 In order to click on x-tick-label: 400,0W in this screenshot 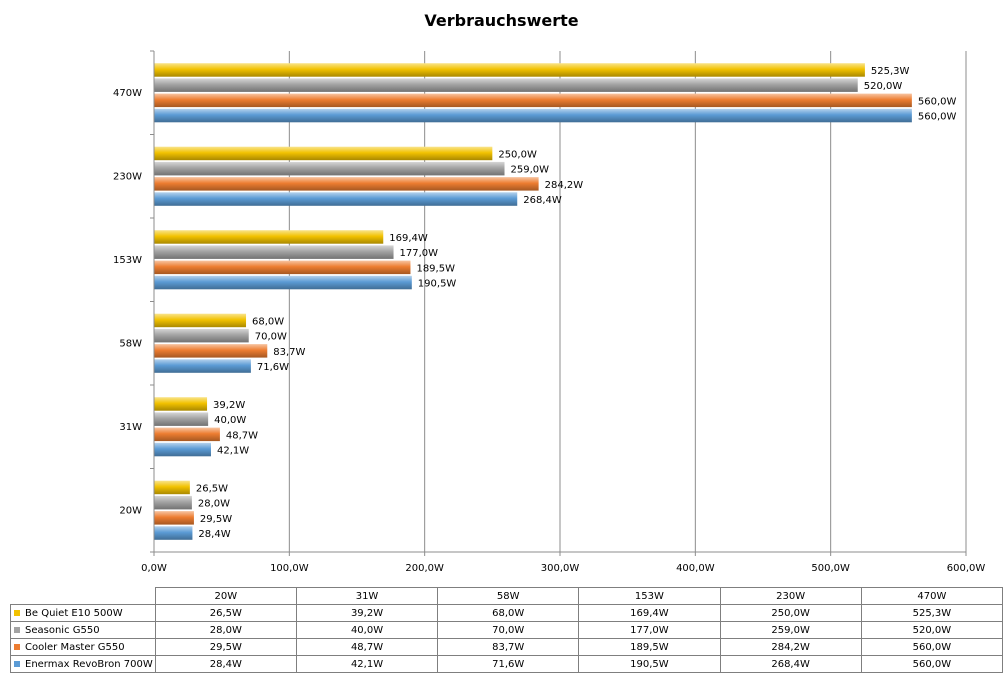, I will do `click(695, 568)`.